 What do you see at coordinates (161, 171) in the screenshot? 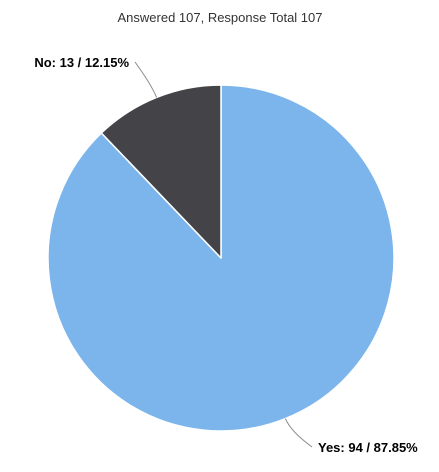
I see `pie-slice-no` at bounding box center [161, 171].